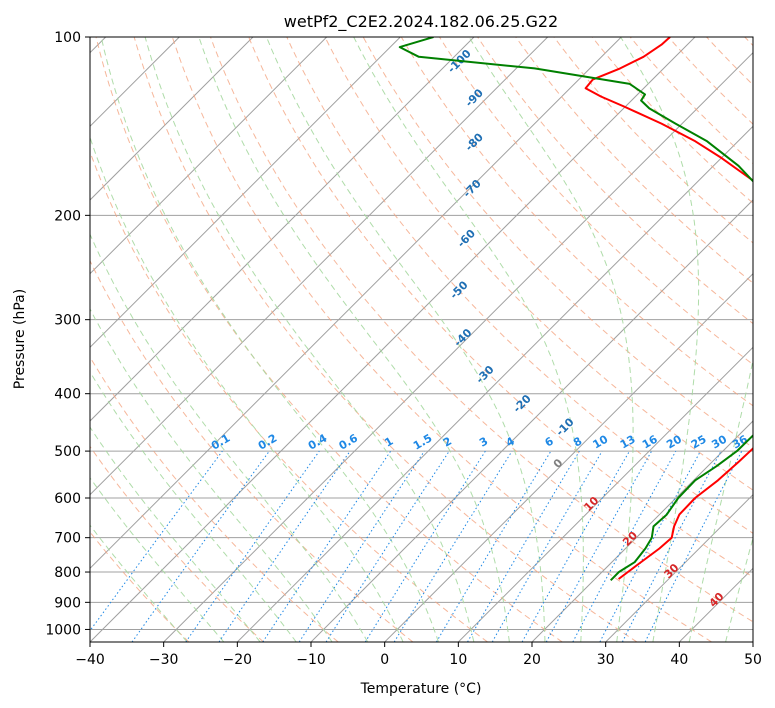 The width and height of the screenshot is (775, 708). I want to click on y-tick-label: 1000, so click(63, 630).